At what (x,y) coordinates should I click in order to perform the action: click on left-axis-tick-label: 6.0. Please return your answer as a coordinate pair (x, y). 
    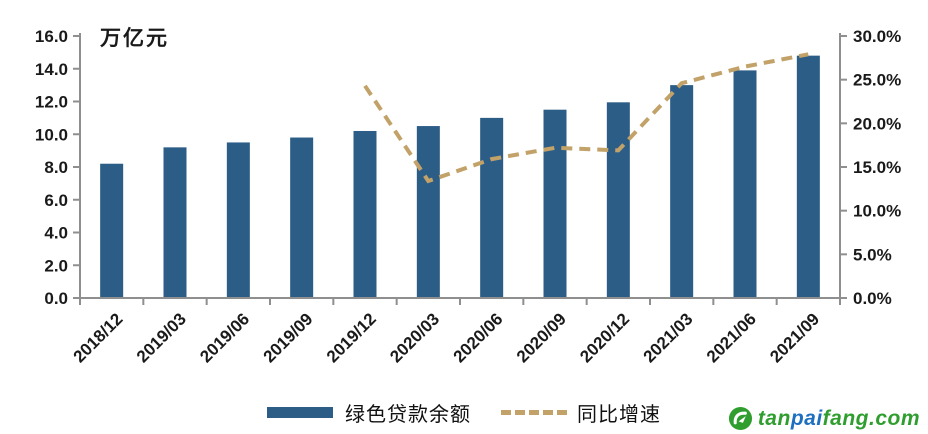
    Looking at the image, I should click on (56, 200).